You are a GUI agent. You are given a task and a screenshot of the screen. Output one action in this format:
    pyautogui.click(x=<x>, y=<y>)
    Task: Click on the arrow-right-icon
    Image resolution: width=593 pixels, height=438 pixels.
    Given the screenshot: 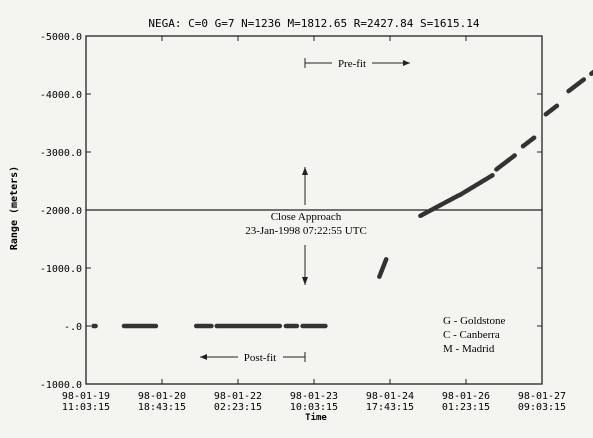 What is the action you would take?
    pyautogui.click(x=406, y=63)
    